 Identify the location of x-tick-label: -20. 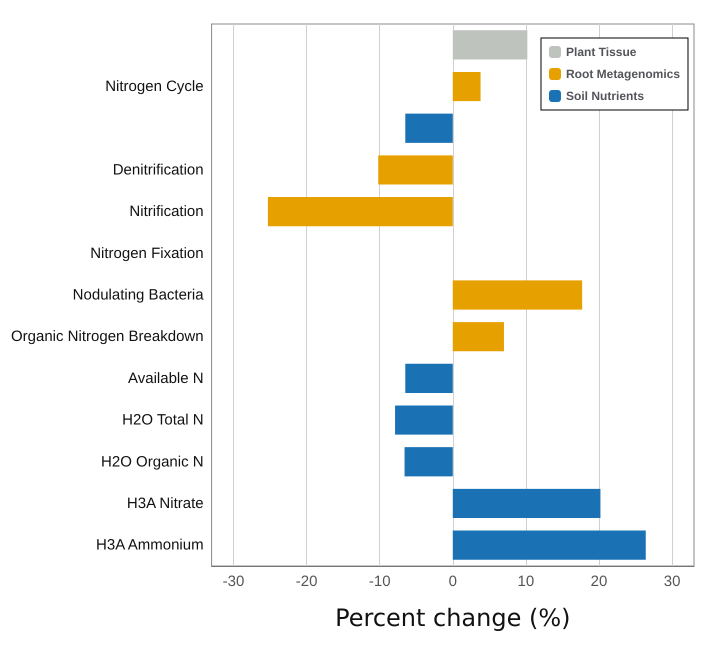
(307, 581).